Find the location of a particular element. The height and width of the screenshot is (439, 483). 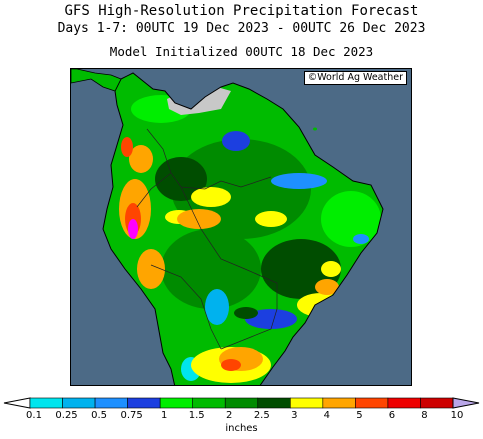

country-borders is located at coordinates (207, 239).